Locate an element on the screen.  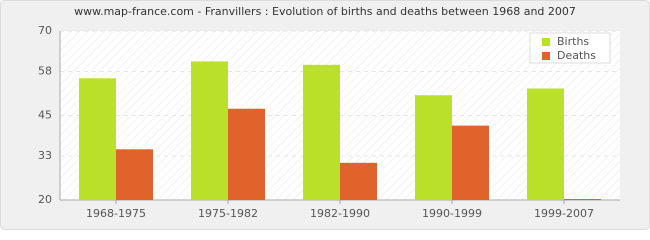
x-tick-label: 1990-1999 is located at coordinates (452, 213).